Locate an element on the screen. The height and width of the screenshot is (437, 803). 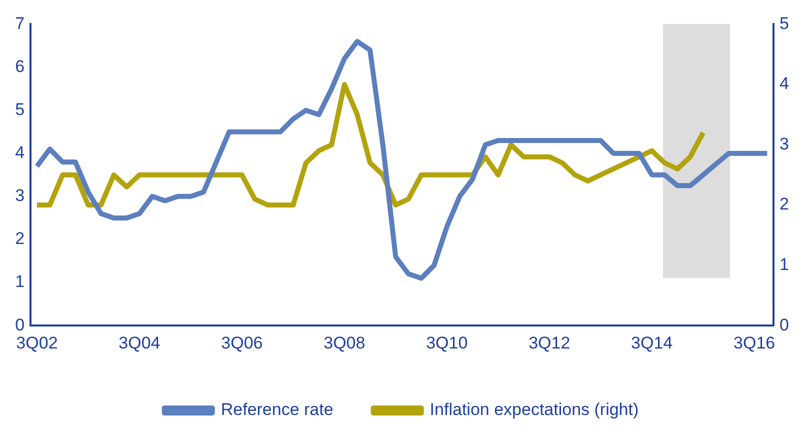
x-tick-label: 3Q02 is located at coordinates (37, 342).